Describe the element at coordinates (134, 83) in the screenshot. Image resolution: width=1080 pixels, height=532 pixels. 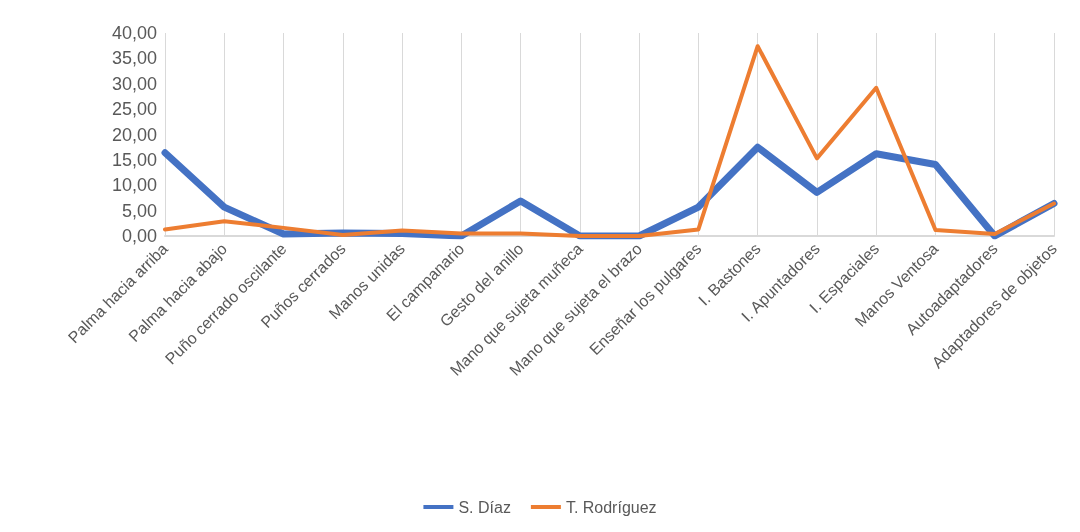
I see `y-tick-label: 30,00` at that location.